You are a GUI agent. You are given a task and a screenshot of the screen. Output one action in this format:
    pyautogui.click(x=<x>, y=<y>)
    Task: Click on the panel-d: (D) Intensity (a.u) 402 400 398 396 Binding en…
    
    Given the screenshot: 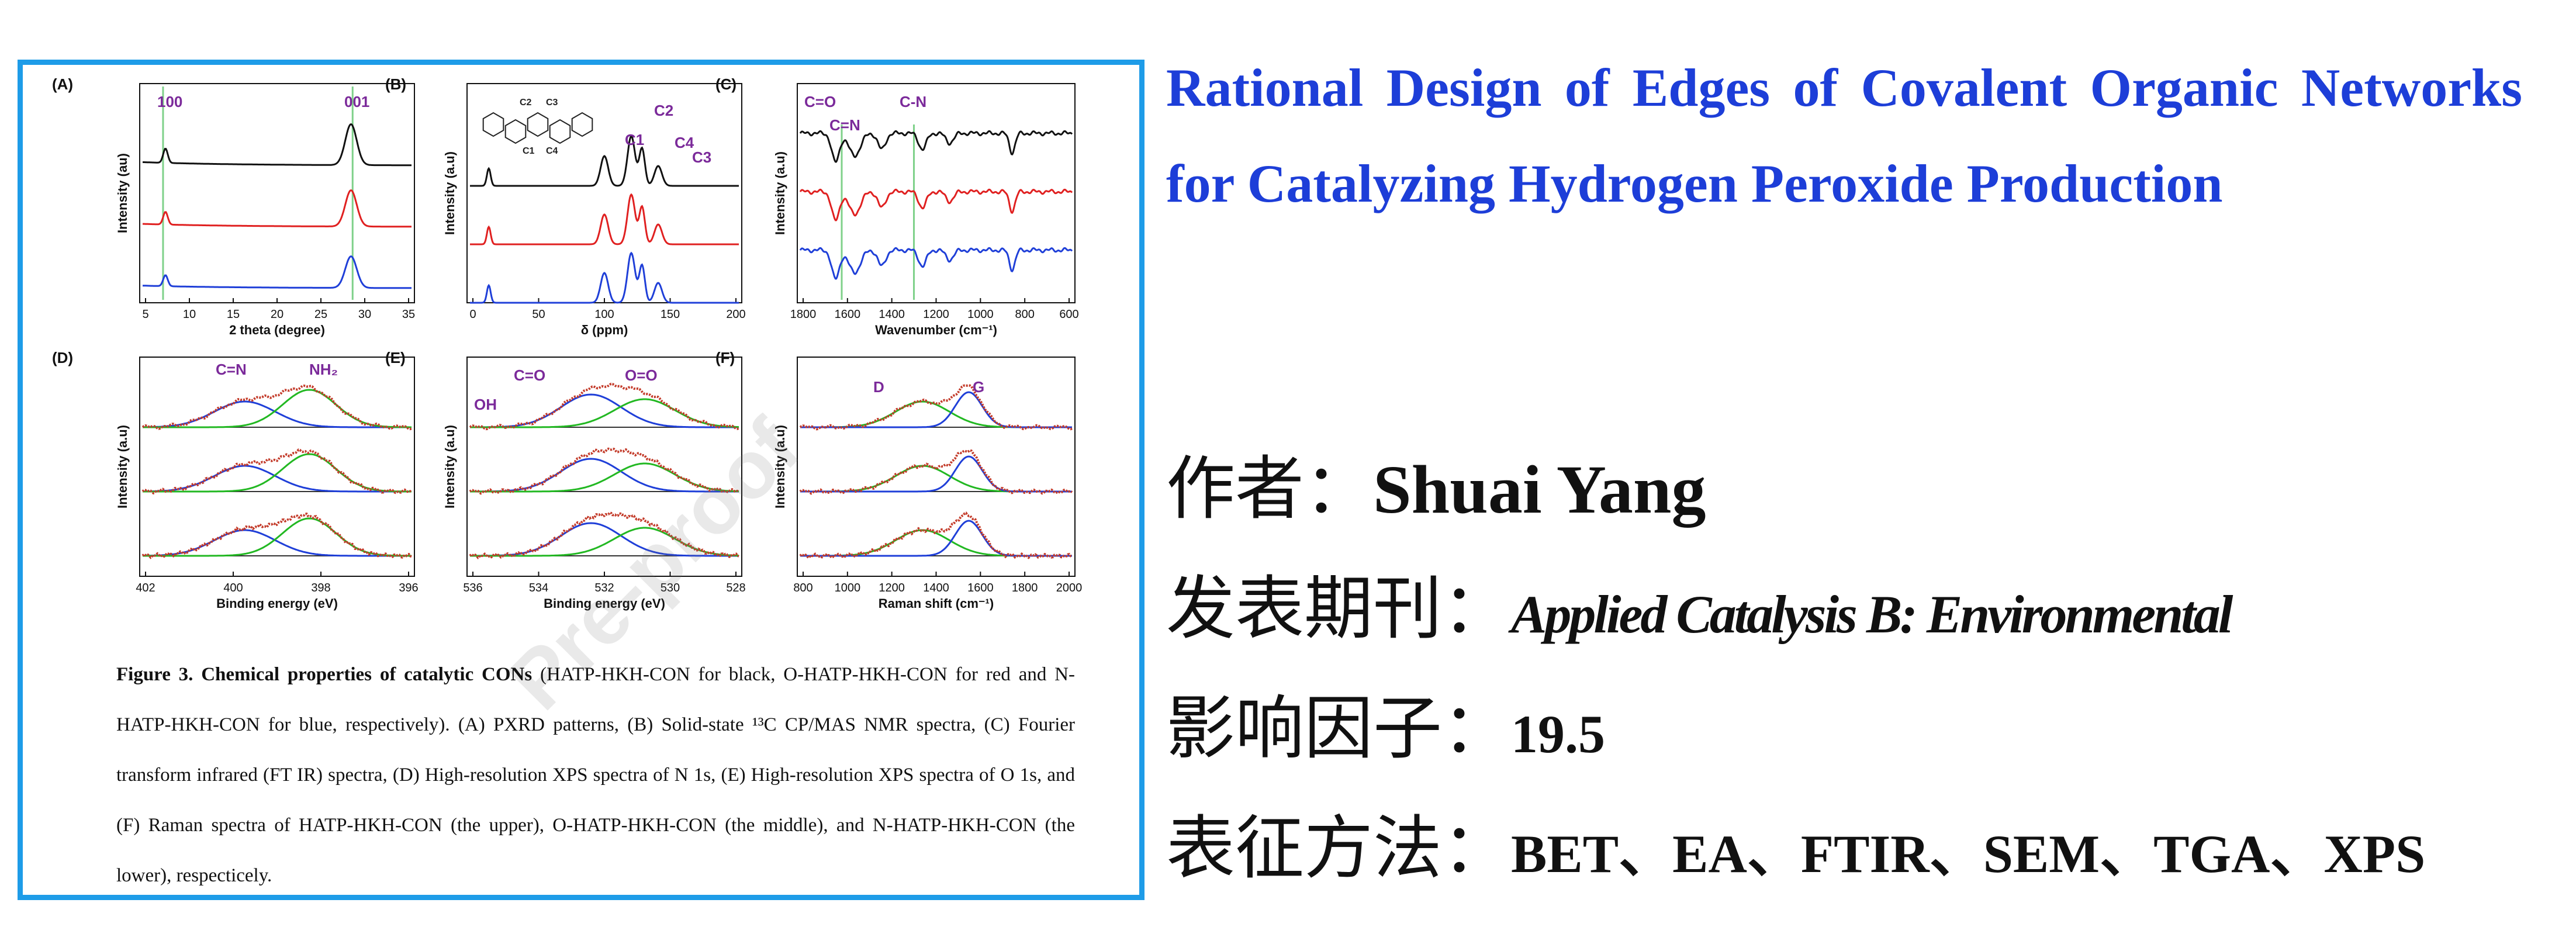 What is the action you would take?
    pyautogui.click(x=235, y=480)
    